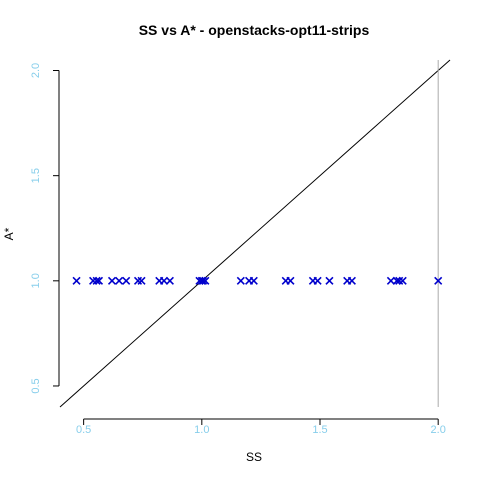  What do you see at coordinates (438, 430) in the screenshot?
I see `x-tick-label: 2.0` at bounding box center [438, 430].